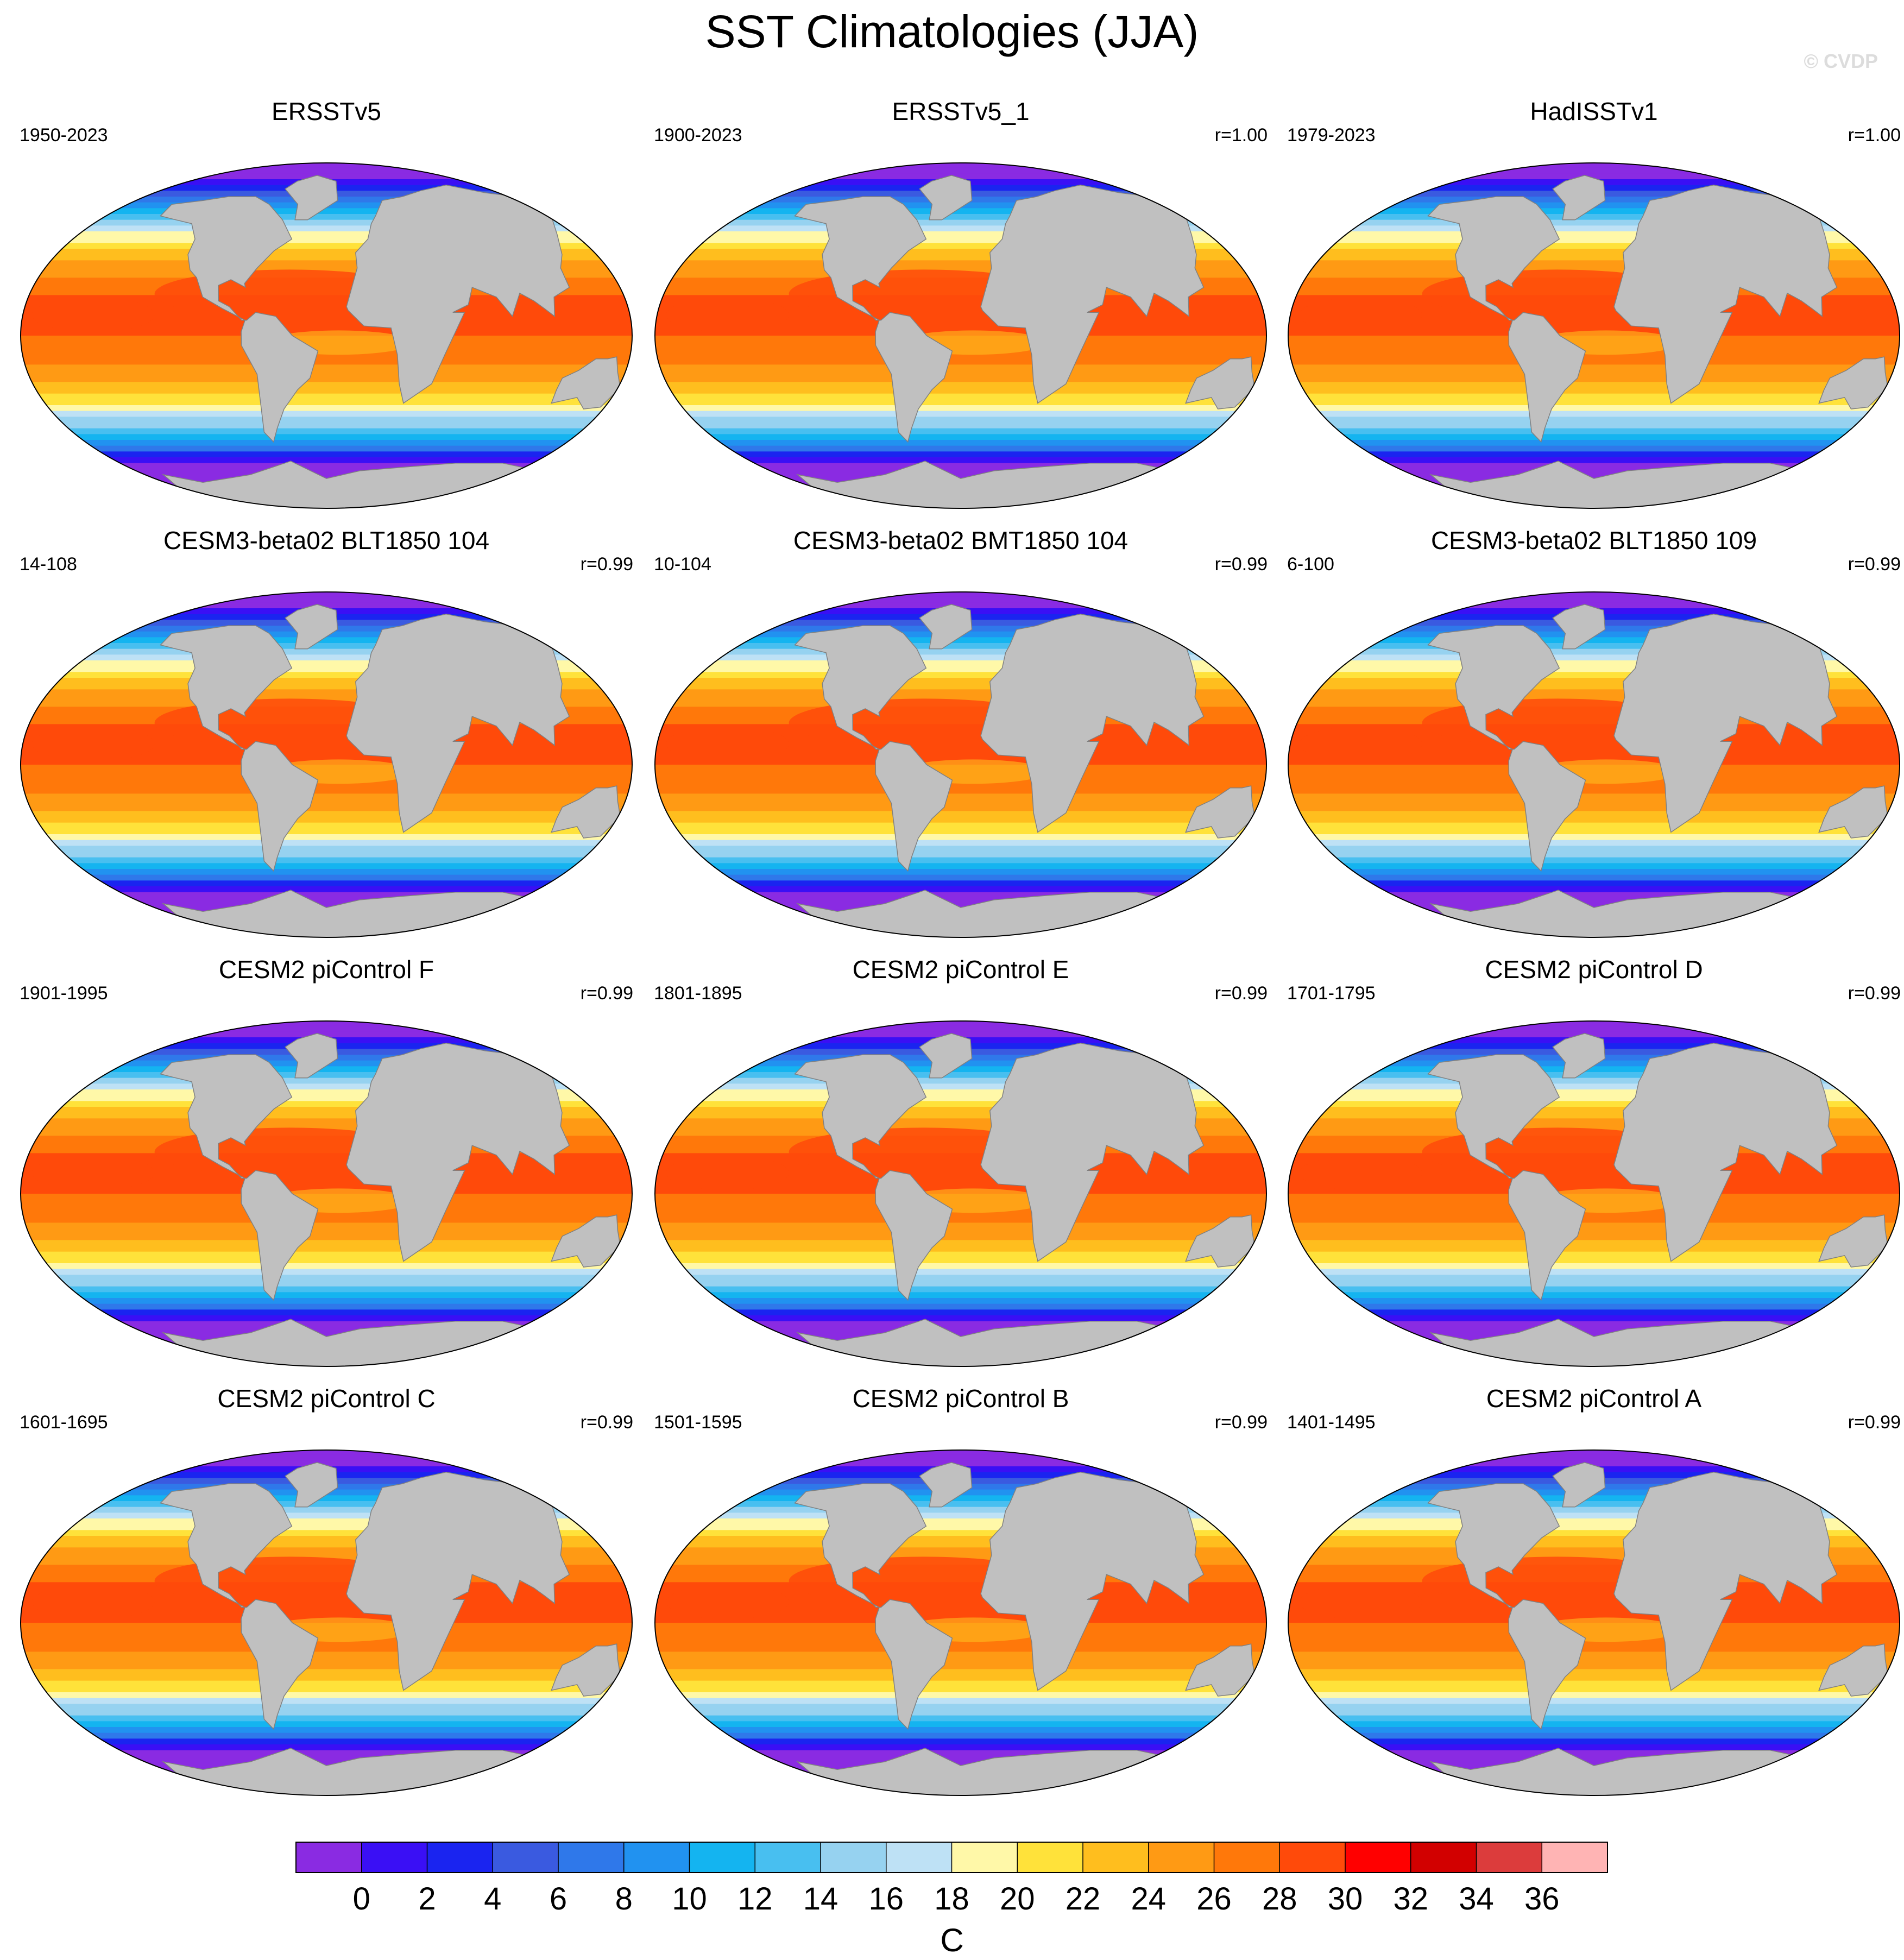  Describe the element at coordinates (326, 740) in the screenshot. I see `map-panel: CESM3-beta02 BLT1850 104 14-108 r=0.99` at that location.